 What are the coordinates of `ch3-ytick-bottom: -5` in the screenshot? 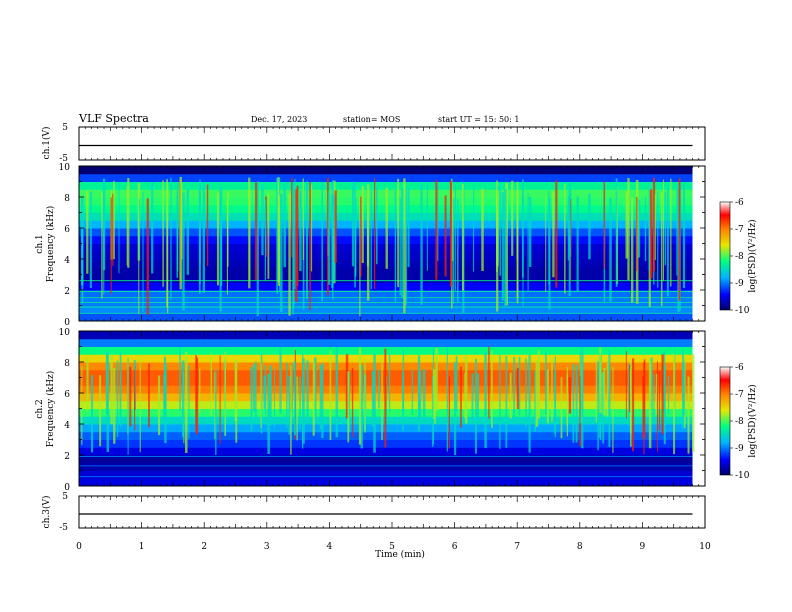 It's located at (63, 528).